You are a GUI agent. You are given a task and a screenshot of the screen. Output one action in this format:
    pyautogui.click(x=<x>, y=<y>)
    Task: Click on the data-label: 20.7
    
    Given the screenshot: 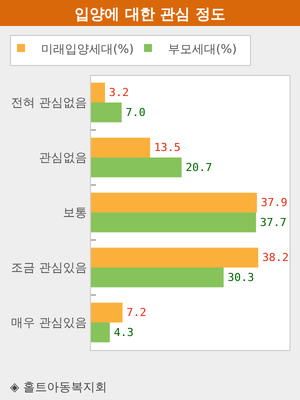 What is the action you would take?
    pyautogui.click(x=199, y=167)
    